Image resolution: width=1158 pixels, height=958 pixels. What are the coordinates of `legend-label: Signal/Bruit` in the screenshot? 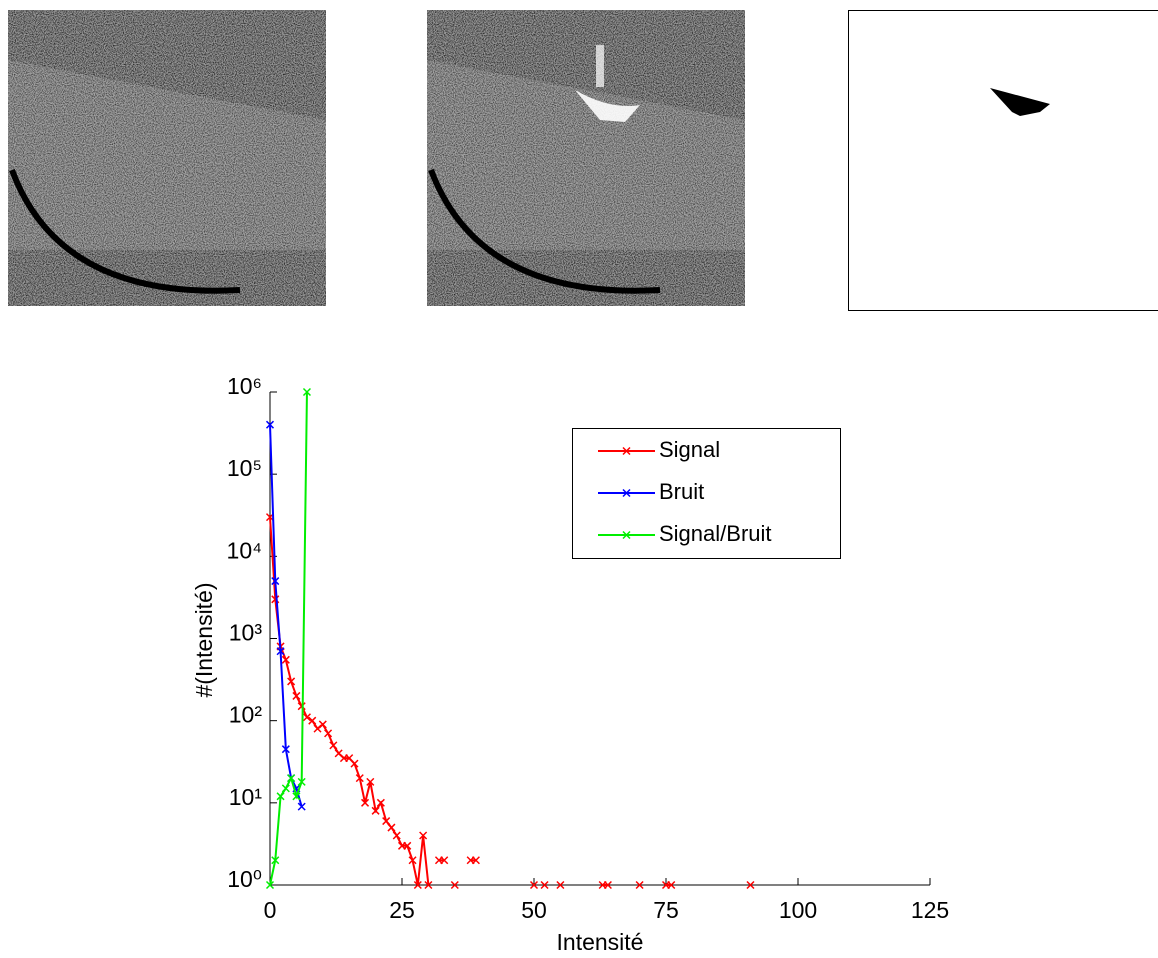 It's located at (715, 533).